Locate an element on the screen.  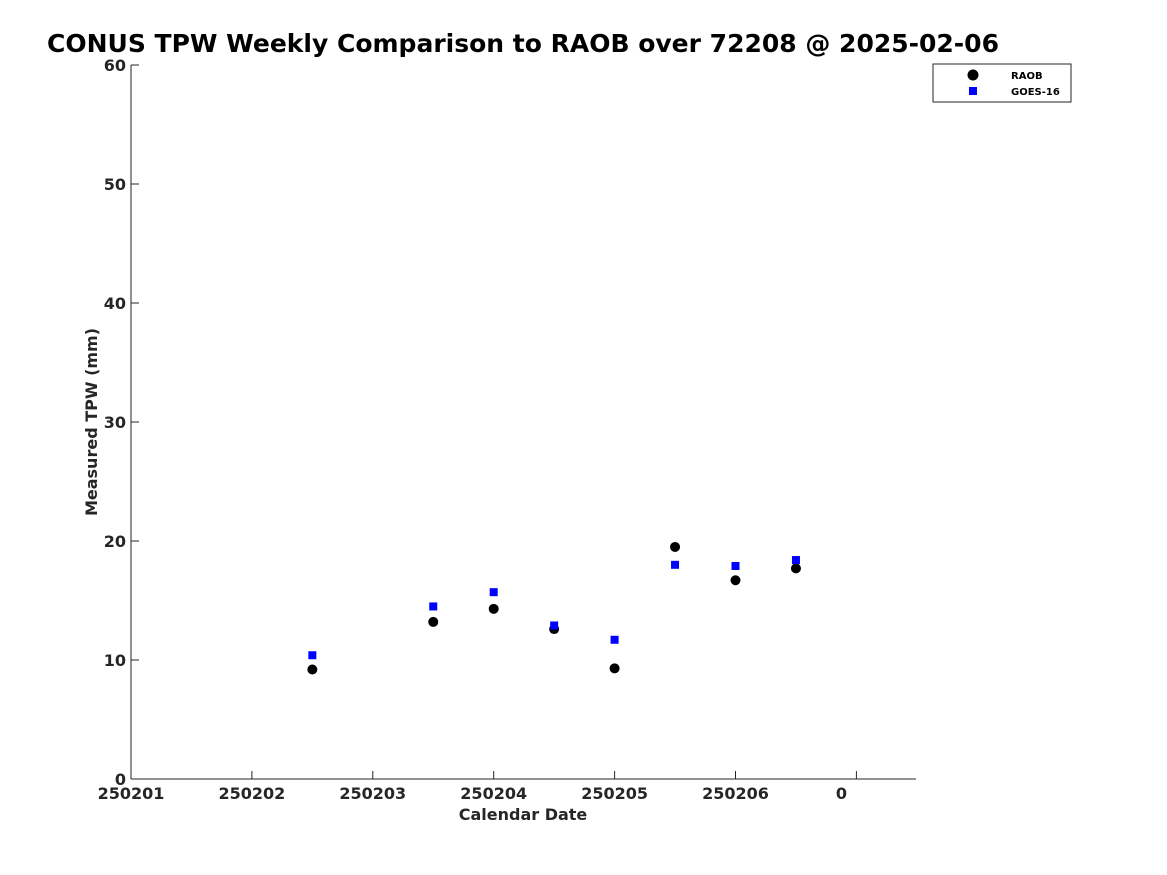
x-tick-label: 250205 is located at coordinates (614, 793).